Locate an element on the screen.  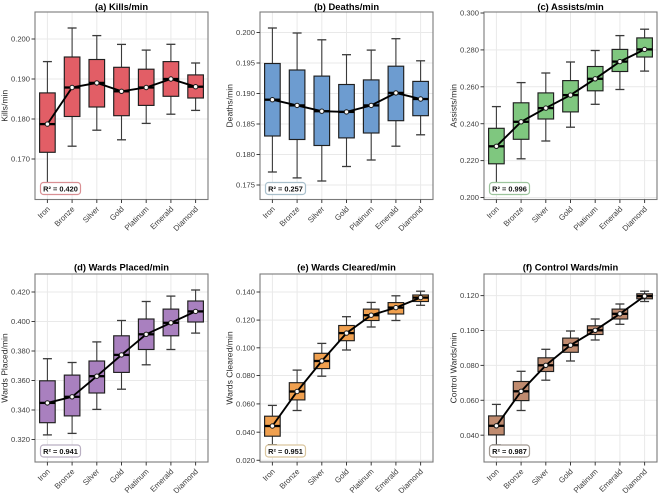
svg-text: R² = 0.996 is located at coordinates (509, 188).